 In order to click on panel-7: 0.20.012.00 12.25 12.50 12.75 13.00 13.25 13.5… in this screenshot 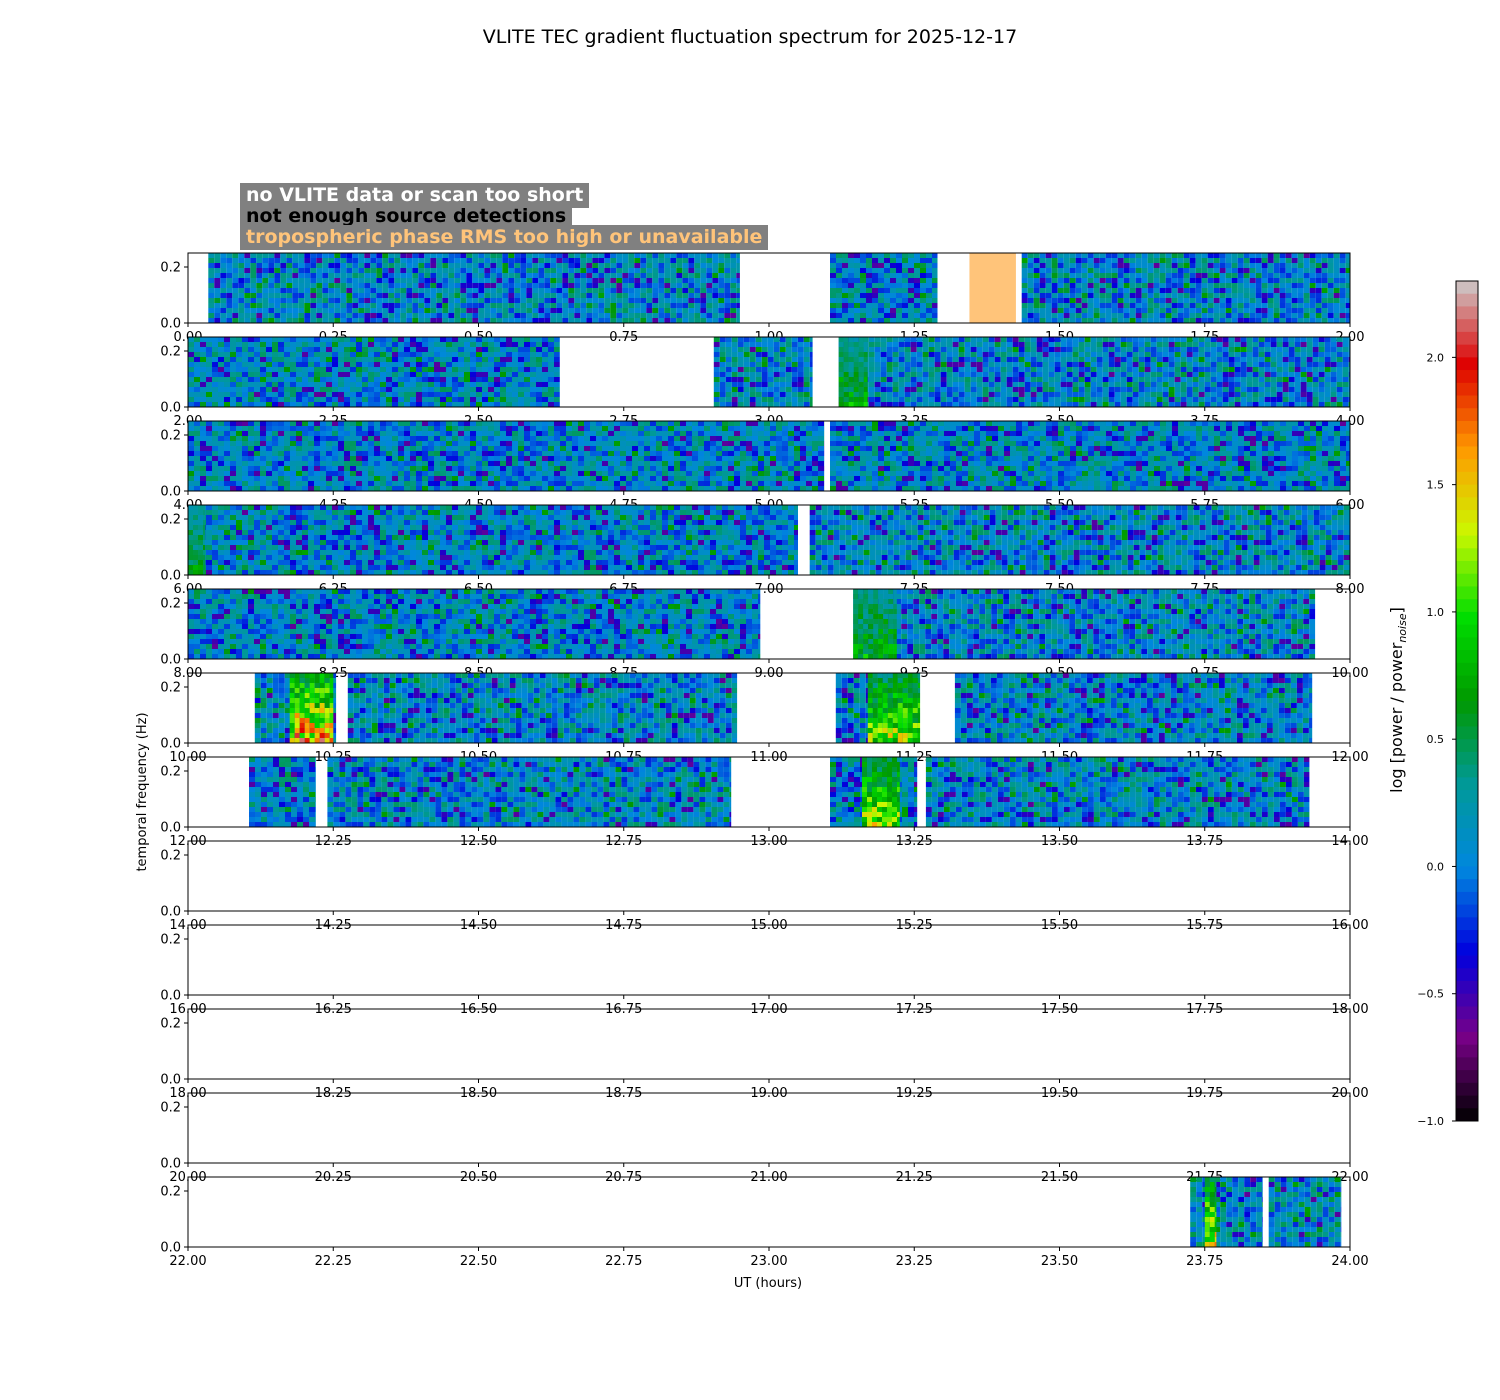, I will do `click(764, 802)`.